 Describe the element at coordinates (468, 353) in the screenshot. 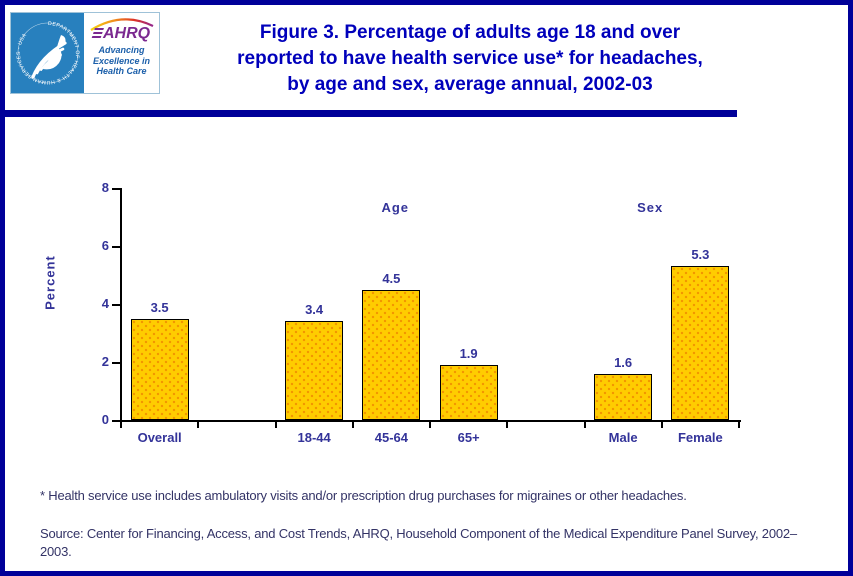

I see `bar-value-label: 1.9` at that location.